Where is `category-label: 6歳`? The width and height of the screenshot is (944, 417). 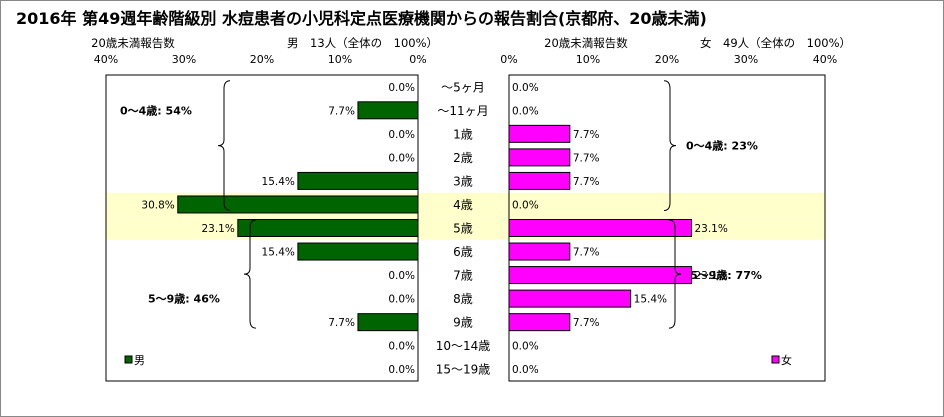
category-label: 6歳 is located at coordinates (463, 252).